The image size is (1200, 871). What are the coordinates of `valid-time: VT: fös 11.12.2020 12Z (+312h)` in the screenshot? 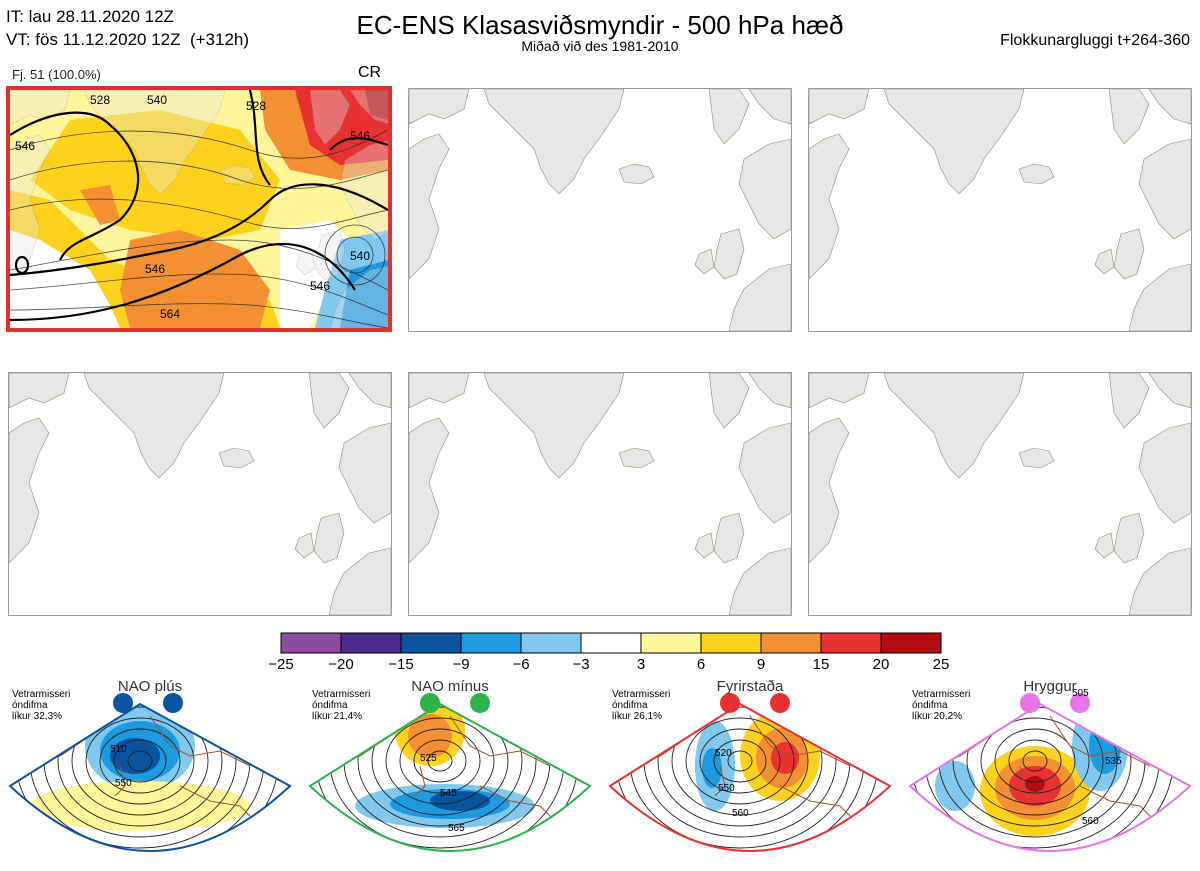 It's located at (128, 39).